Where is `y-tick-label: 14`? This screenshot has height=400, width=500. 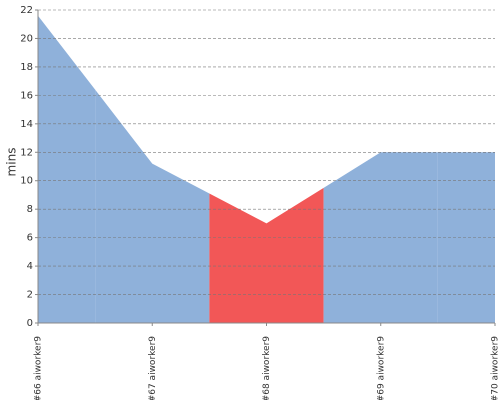 y-tick-label: 14 is located at coordinates (26, 124).